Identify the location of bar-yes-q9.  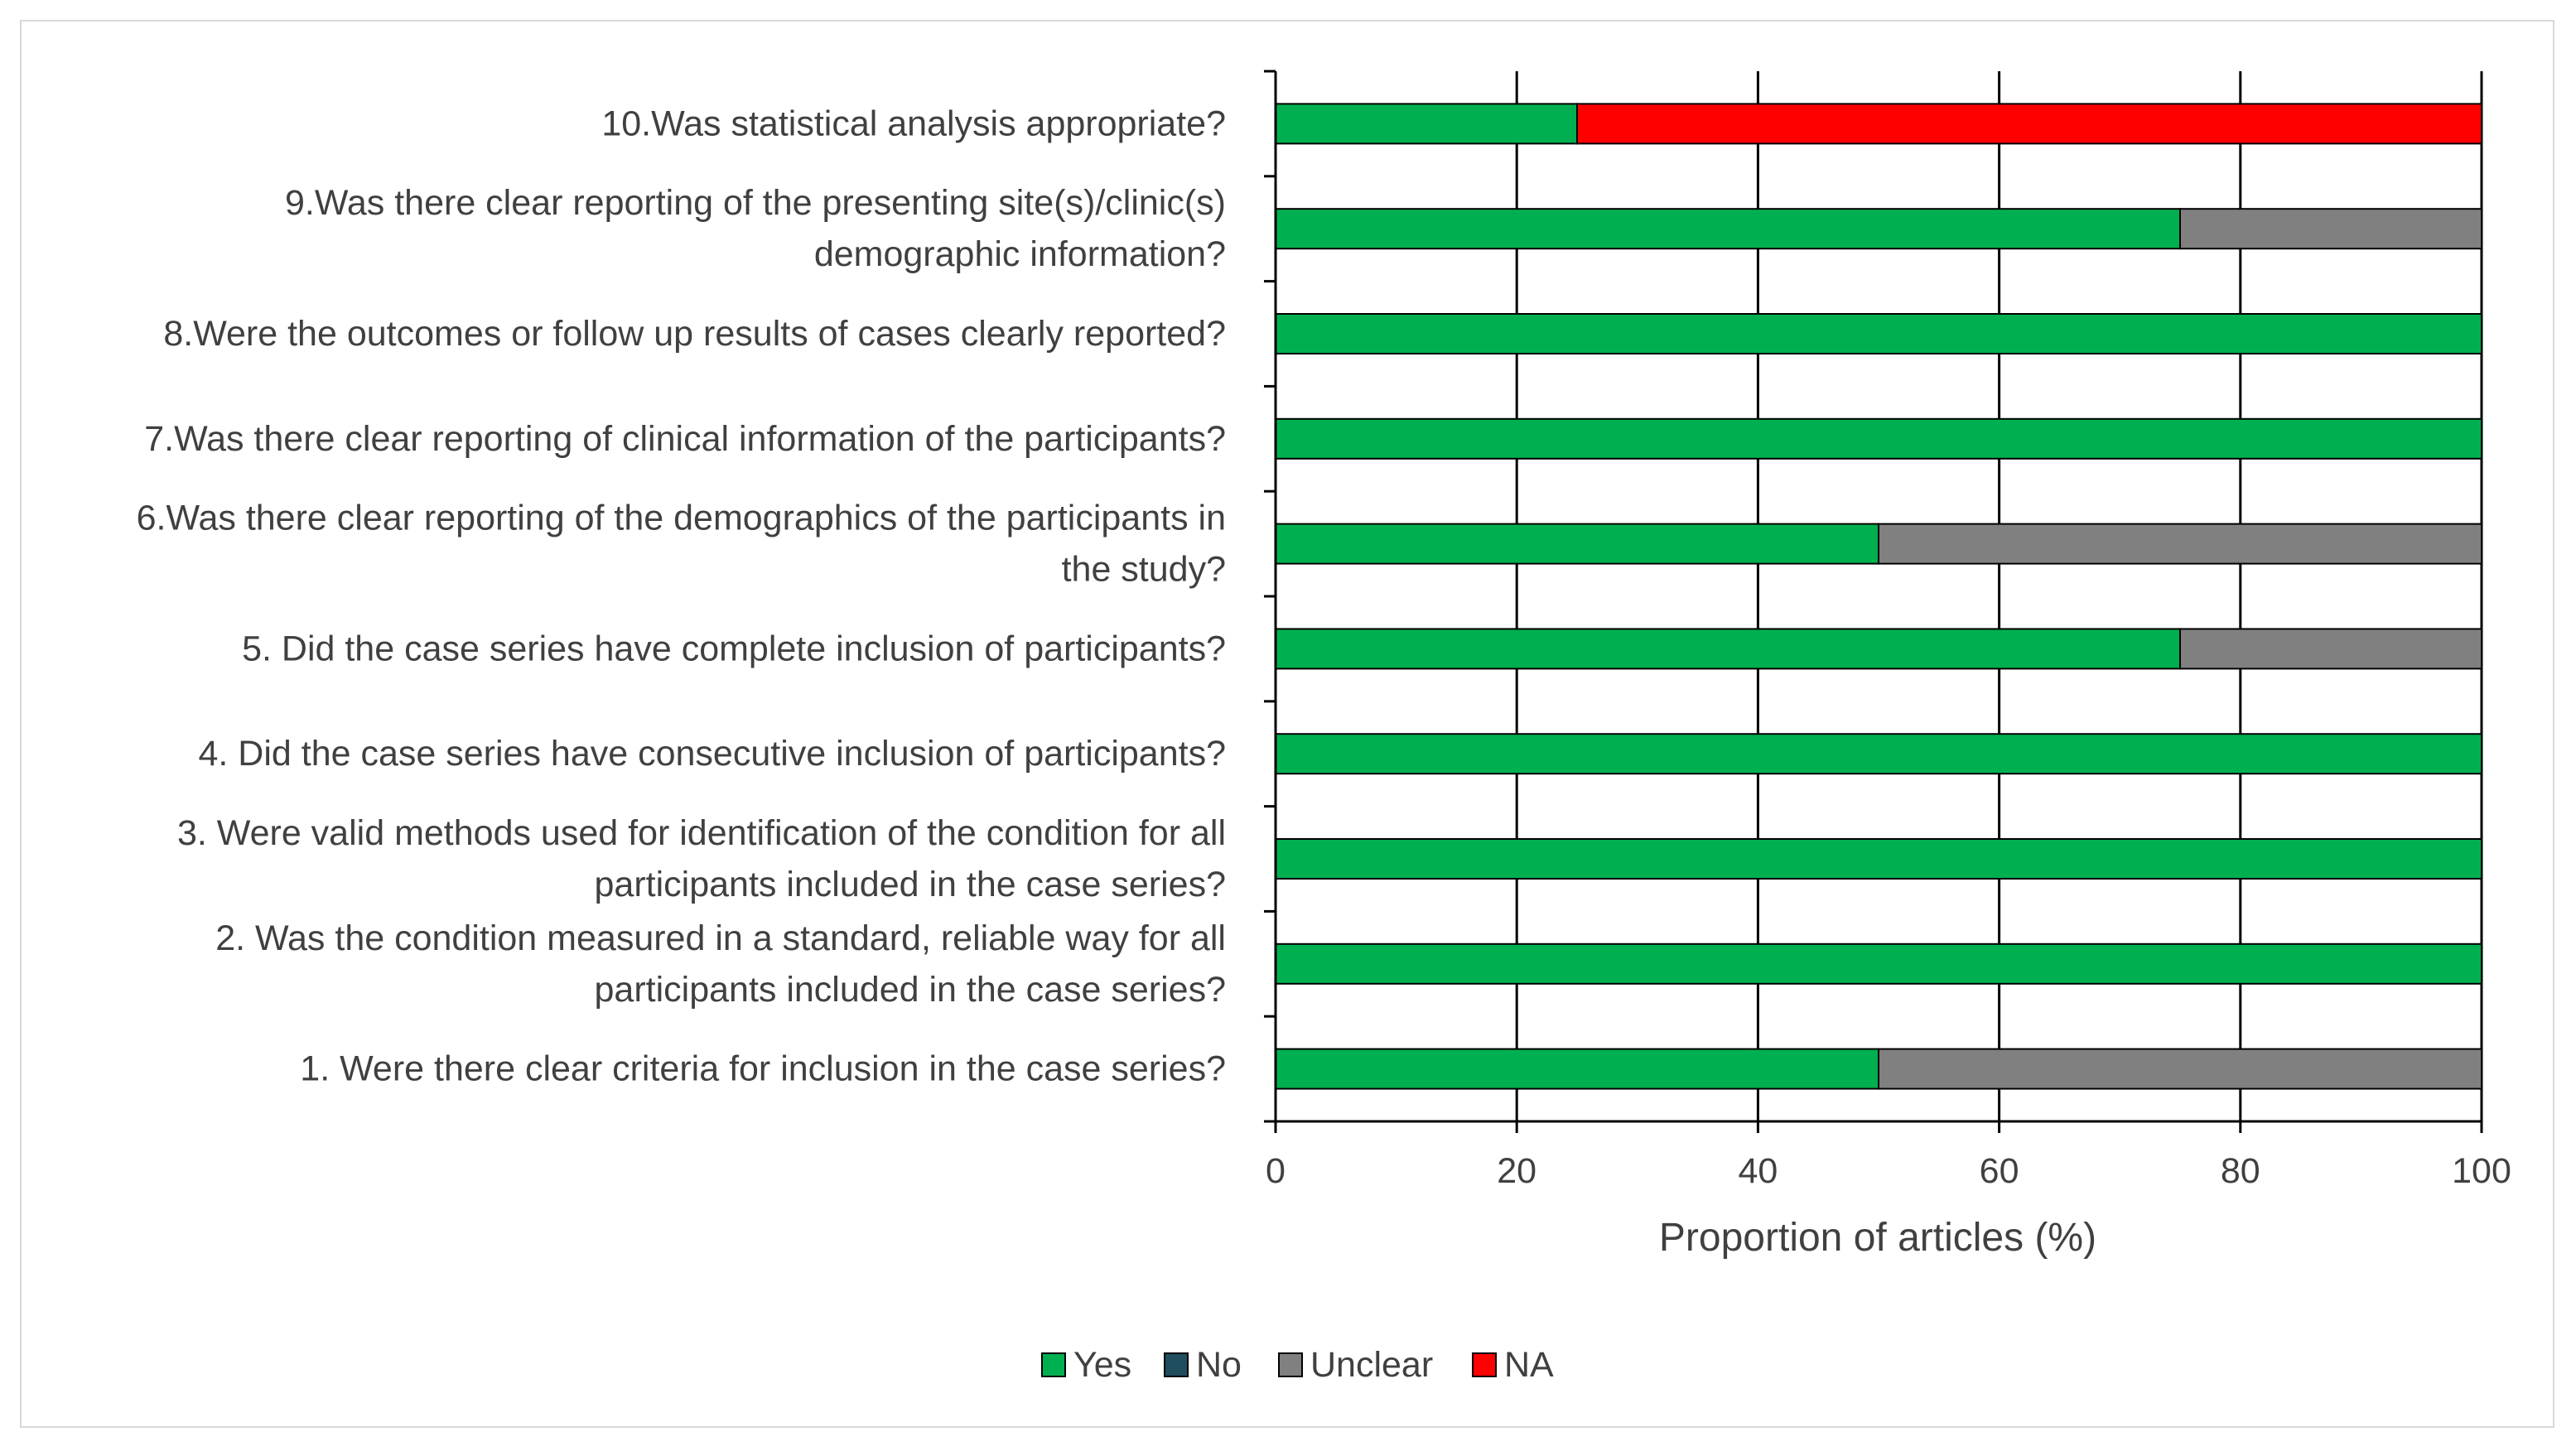
(1728, 229).